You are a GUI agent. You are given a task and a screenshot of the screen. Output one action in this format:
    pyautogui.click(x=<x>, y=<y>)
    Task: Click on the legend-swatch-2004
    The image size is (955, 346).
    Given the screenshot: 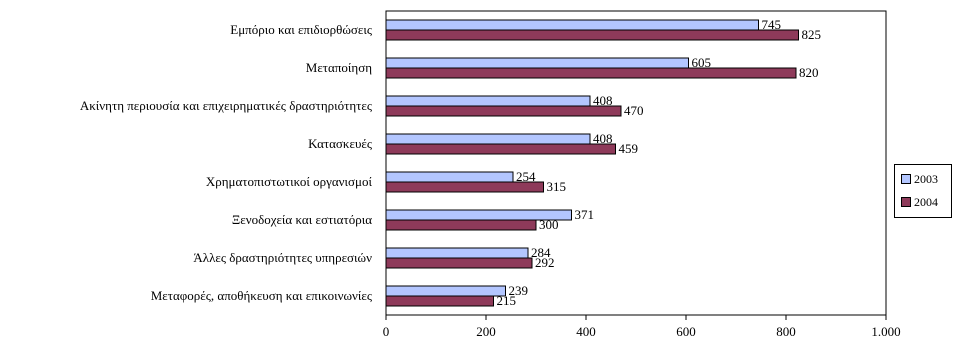 What is the action you would take?
    pyautogui.click(x=906, y=202)
    